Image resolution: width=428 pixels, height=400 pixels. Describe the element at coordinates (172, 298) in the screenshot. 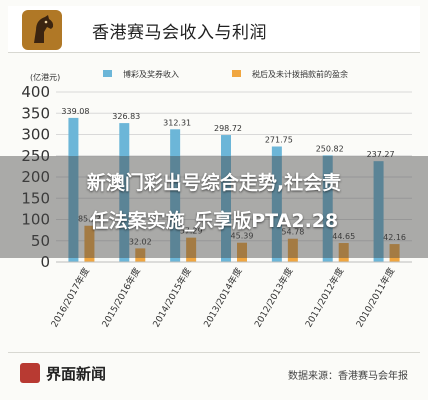

I see `x-tick-label: 2014/2015年度` at that location.